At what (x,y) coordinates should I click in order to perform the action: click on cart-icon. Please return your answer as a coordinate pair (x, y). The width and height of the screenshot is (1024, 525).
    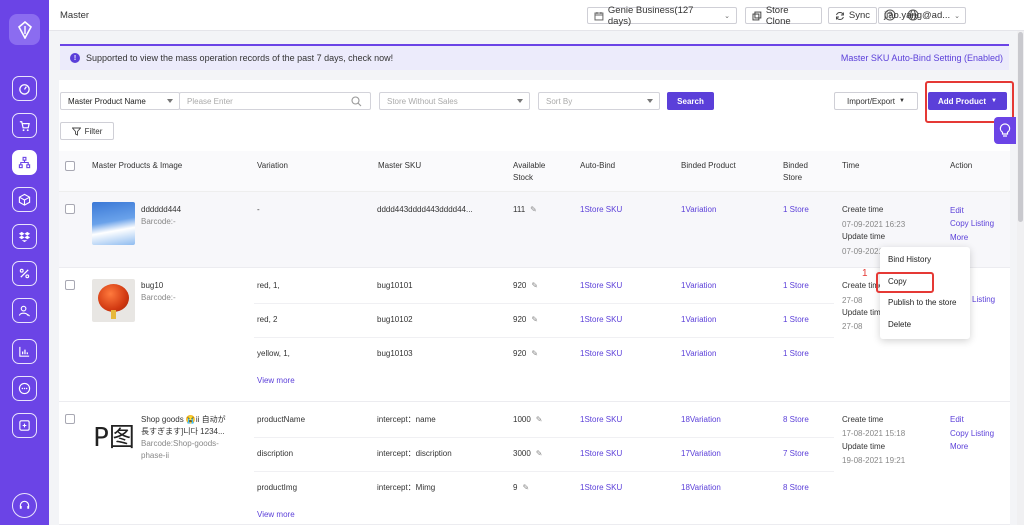
    Looking at the image, I should click on (24, 125).